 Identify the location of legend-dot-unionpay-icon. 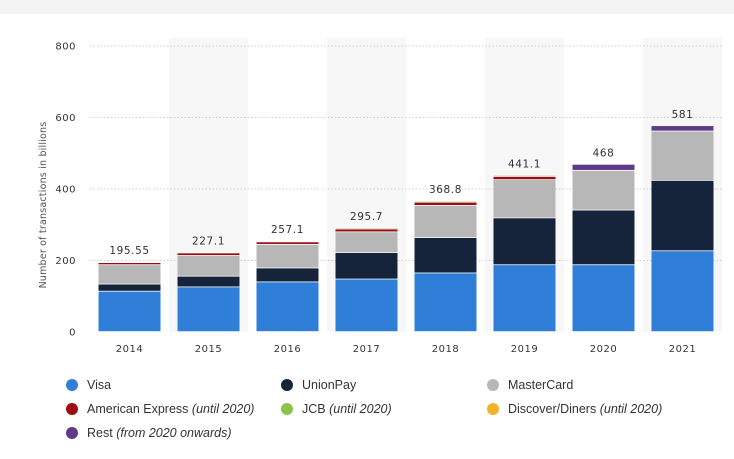
(287, 385).